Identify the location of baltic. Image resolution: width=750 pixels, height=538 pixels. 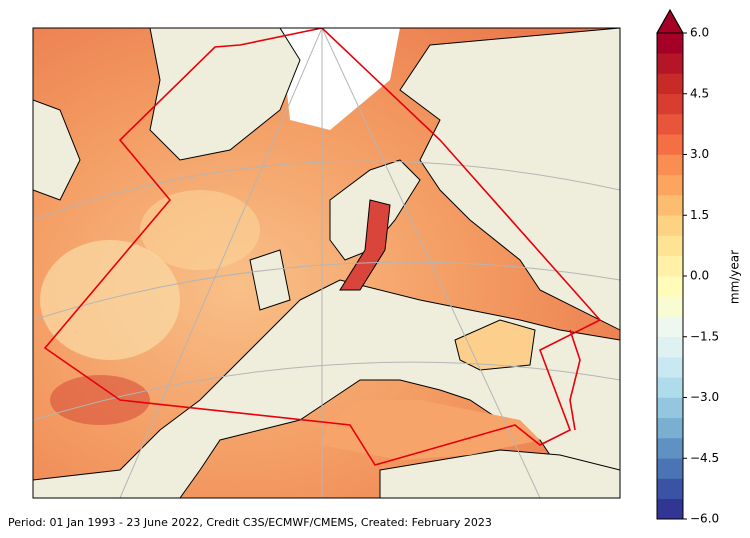
(365, 245).